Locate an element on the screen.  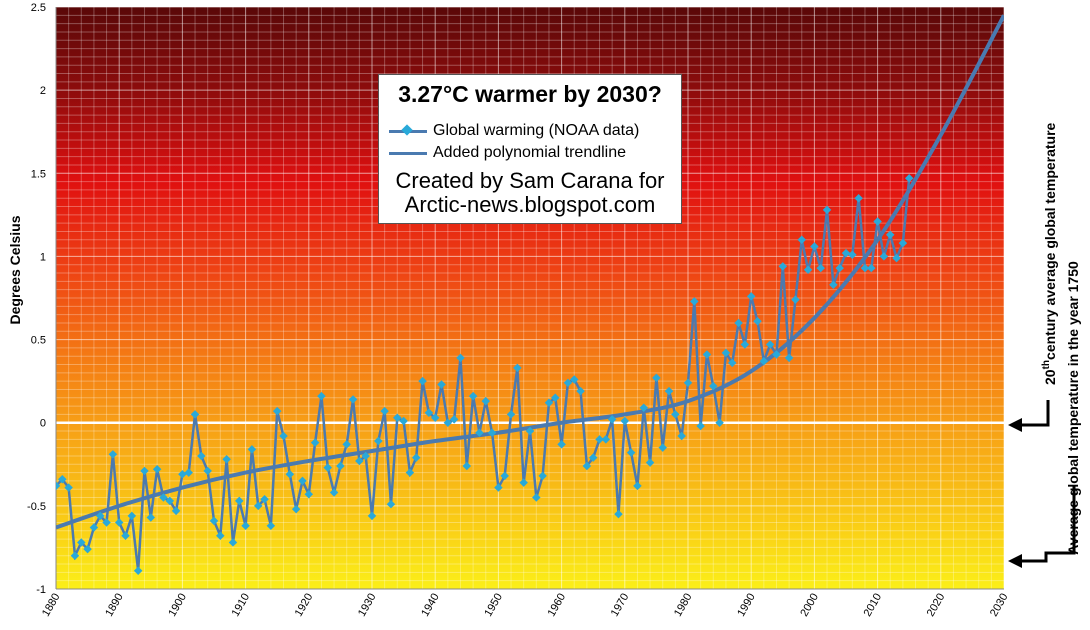
x-tick-label: 2030 is located at coordinates (999, 605).